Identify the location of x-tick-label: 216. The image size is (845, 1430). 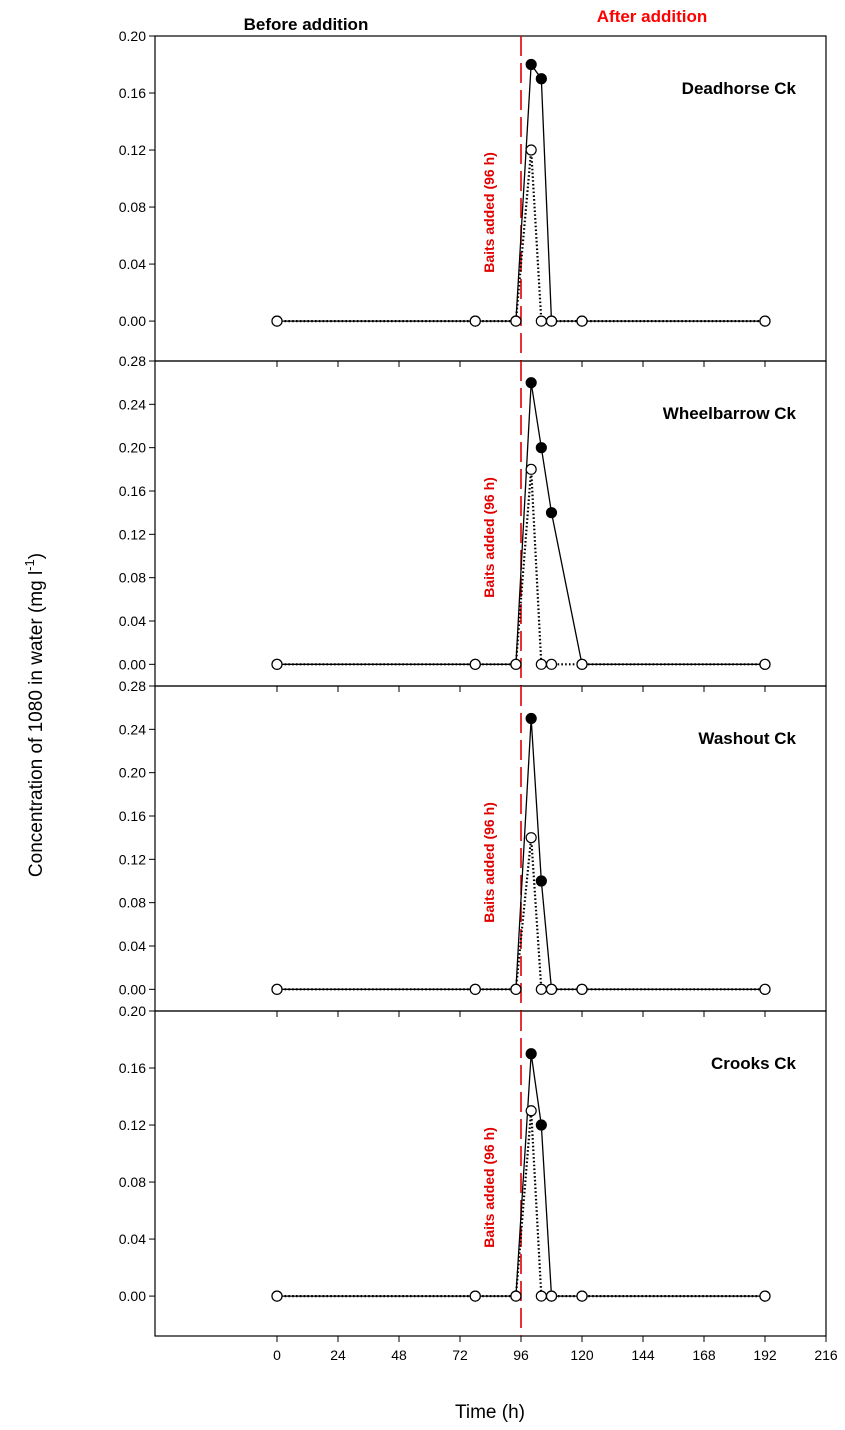
(826, 1355).